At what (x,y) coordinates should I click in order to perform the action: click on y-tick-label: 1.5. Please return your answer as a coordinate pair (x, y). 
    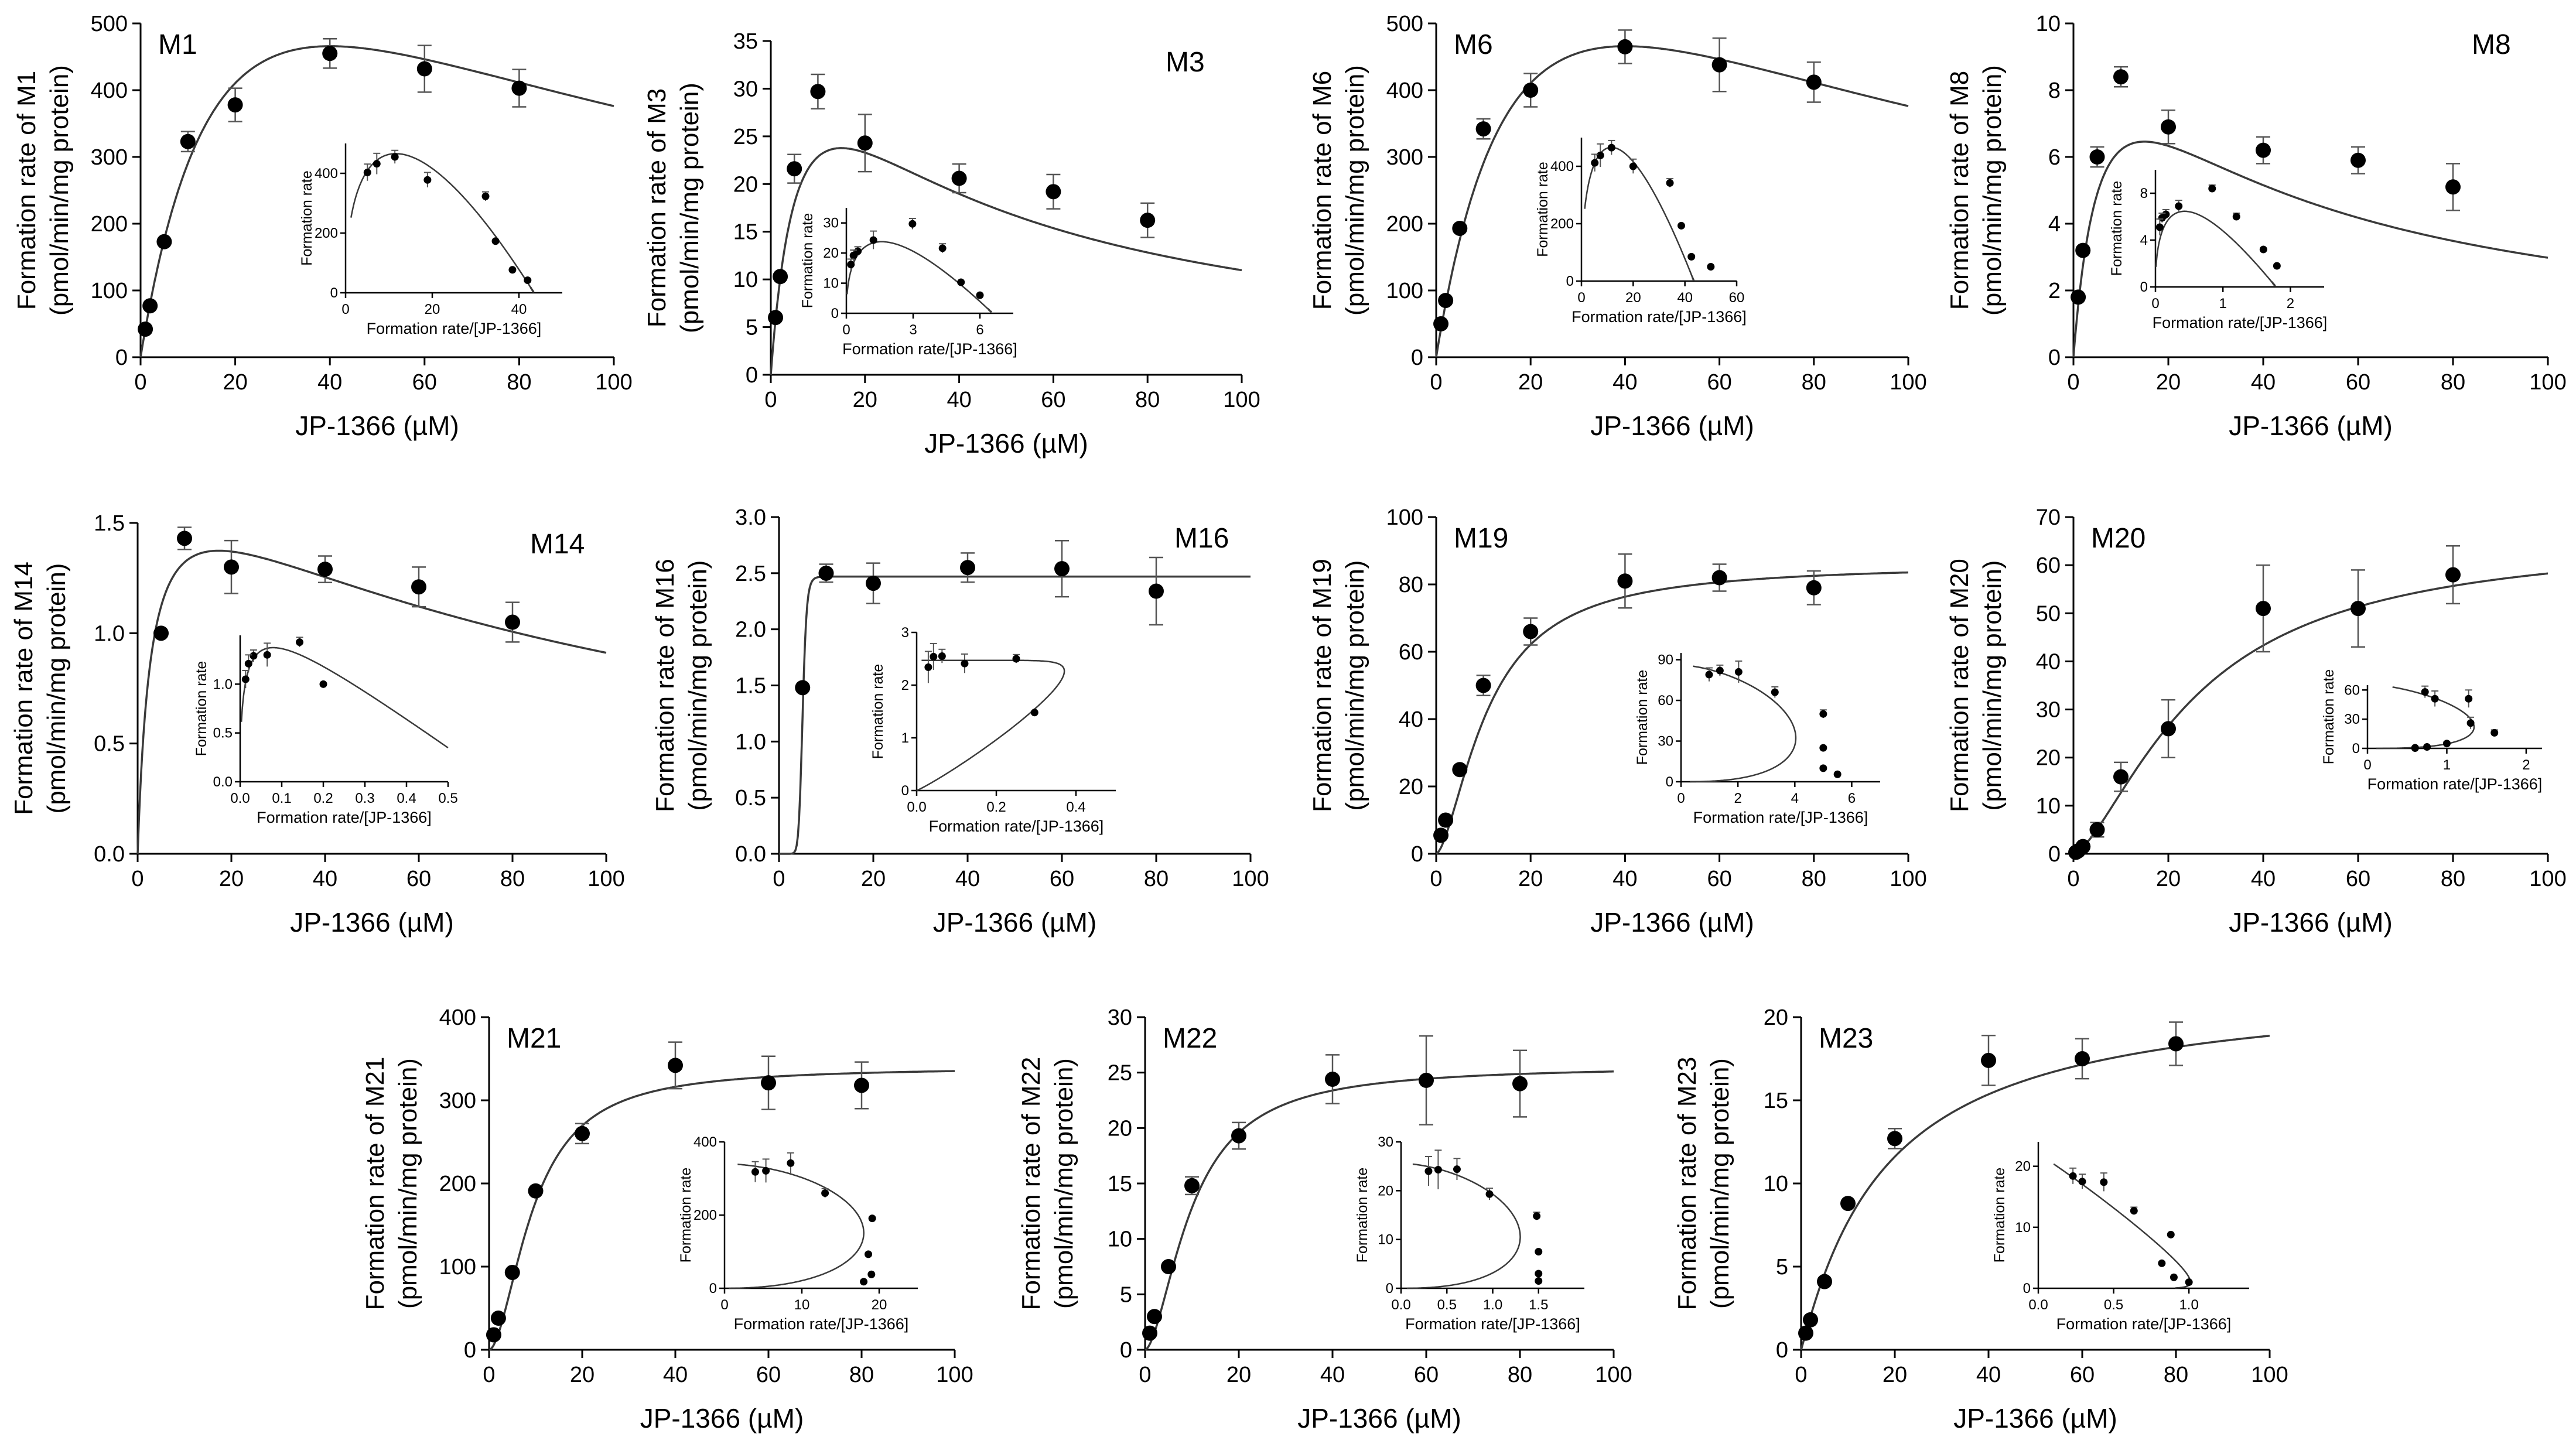
    Looking at the image, I should click on (751, 686).